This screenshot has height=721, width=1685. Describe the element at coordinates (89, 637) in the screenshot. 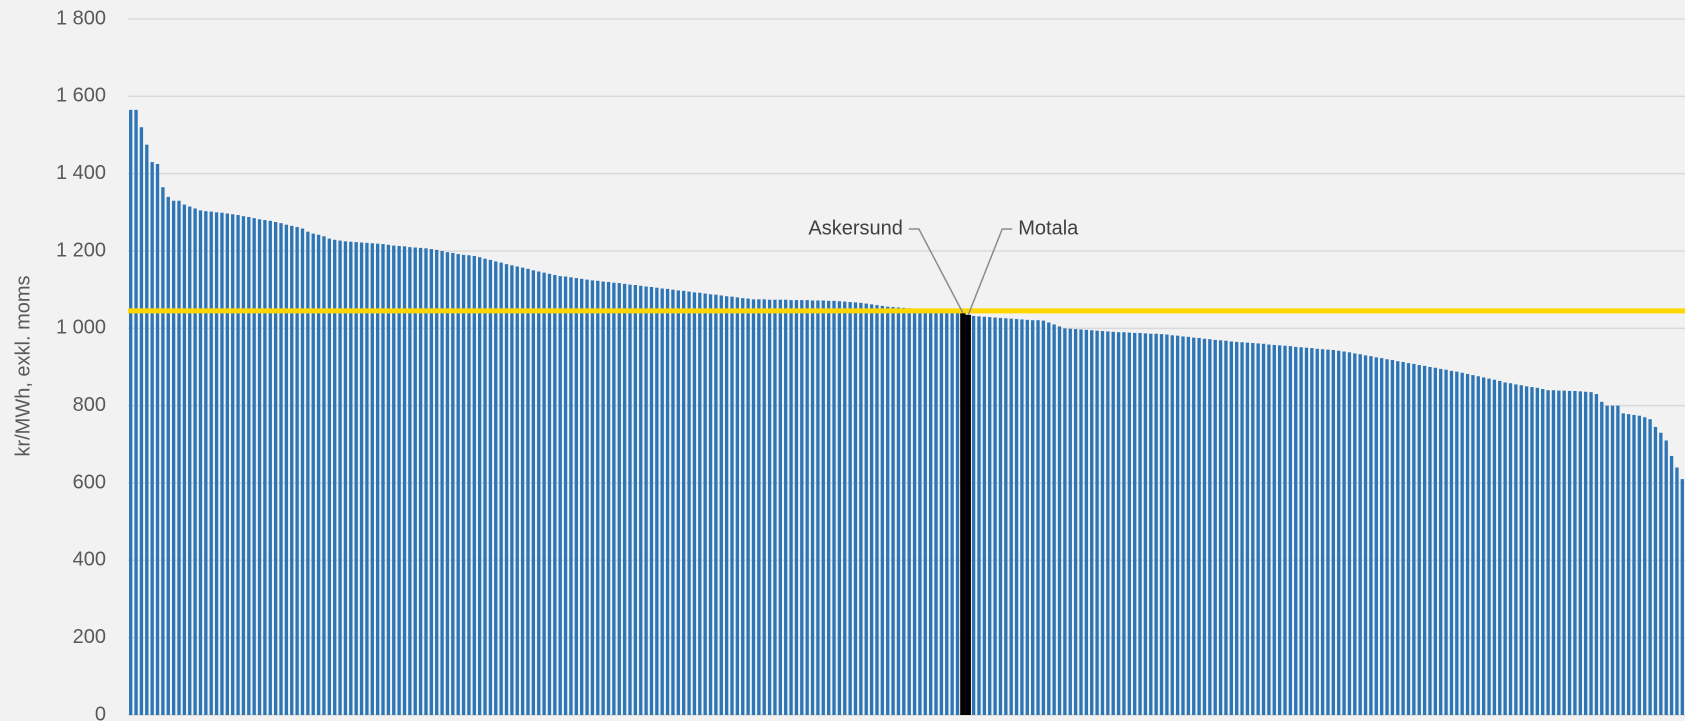

I see `y-tick-label: 200` at that location.